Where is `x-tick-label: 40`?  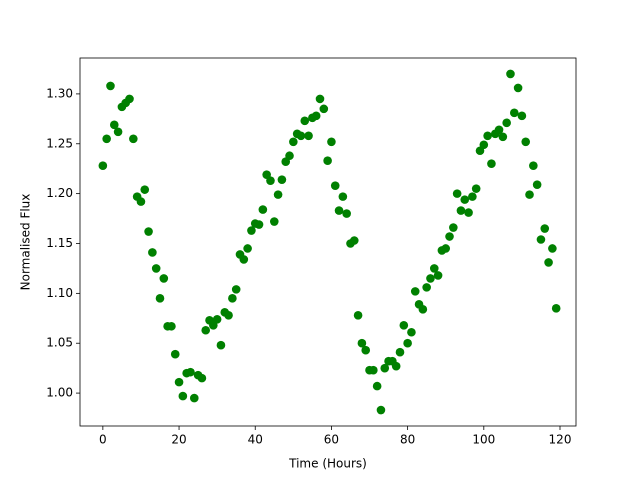 x-tick-label: 40 is located at coordinates (255, 440).